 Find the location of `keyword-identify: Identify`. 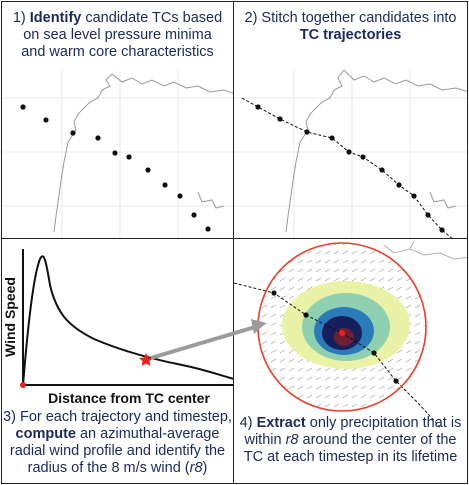

keyword-identify: Identify is located at coordinates (55, 18).